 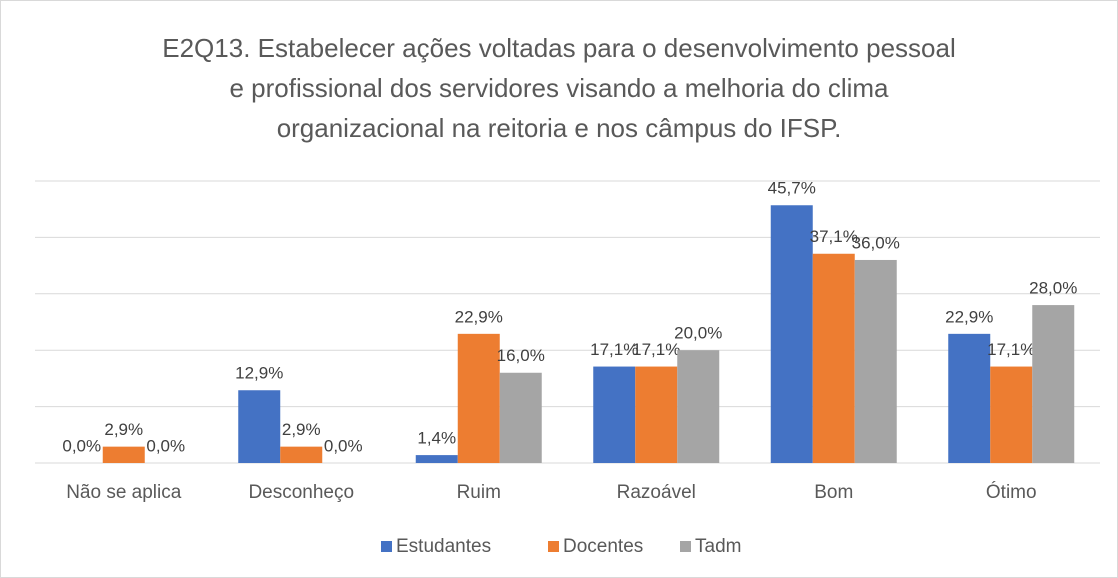 I want to click on x-tick-label: Desconheço, so click(x=301, y=492).